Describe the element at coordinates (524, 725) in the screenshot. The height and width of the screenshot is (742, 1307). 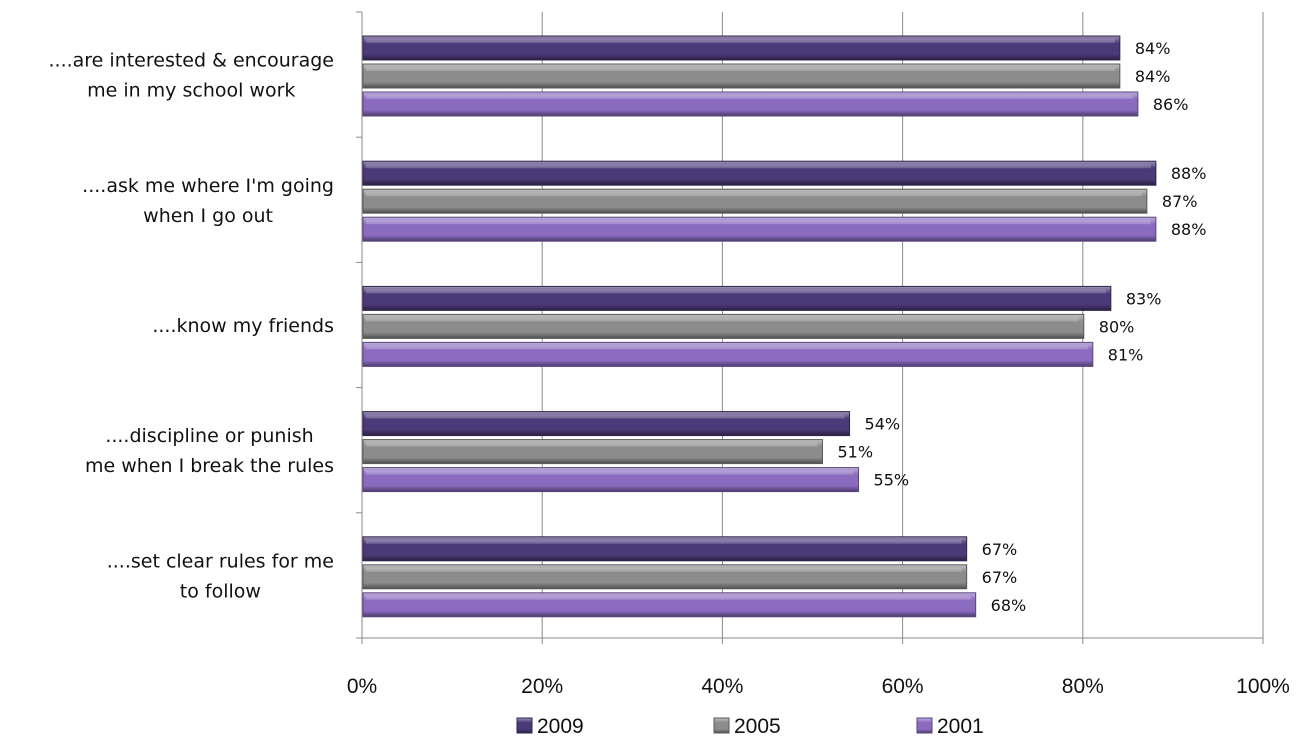
I see `legend-swatch-2009` at that location.